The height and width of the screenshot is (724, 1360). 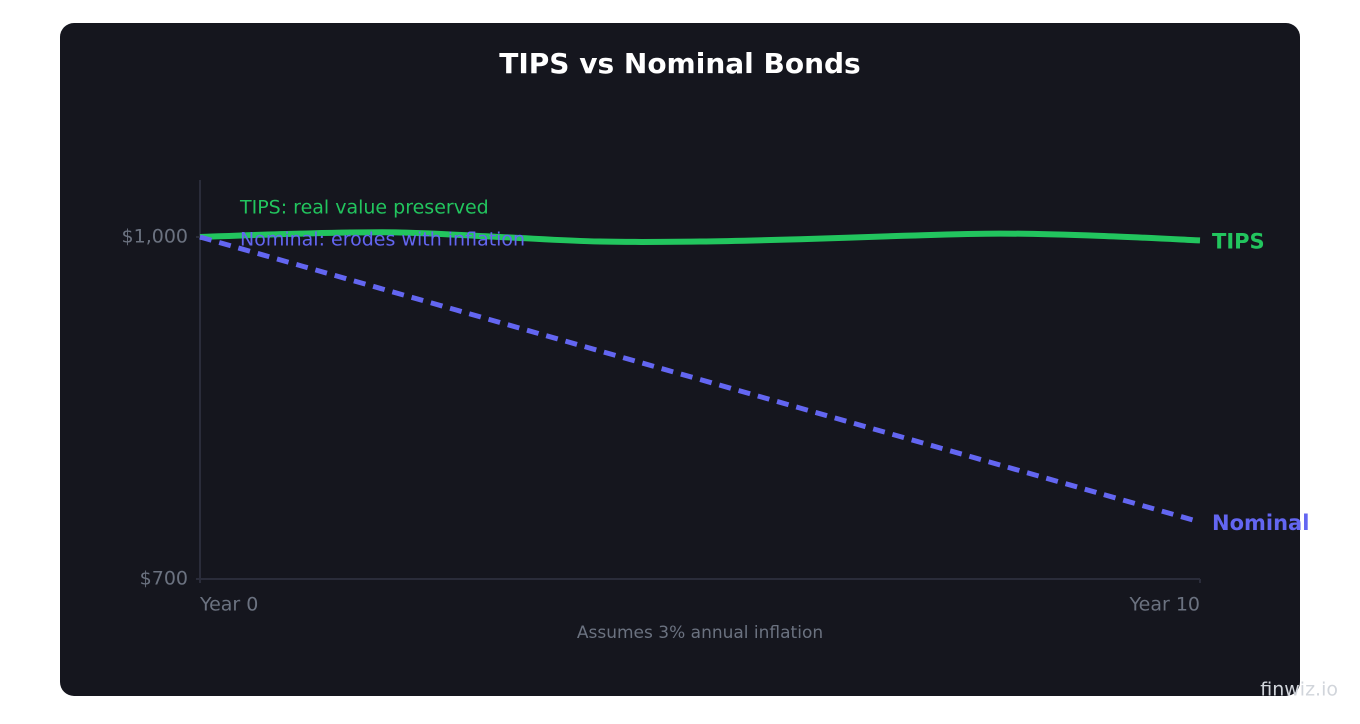 I want to click on y-tick-label: $1,000, so click(x=155, y=237).